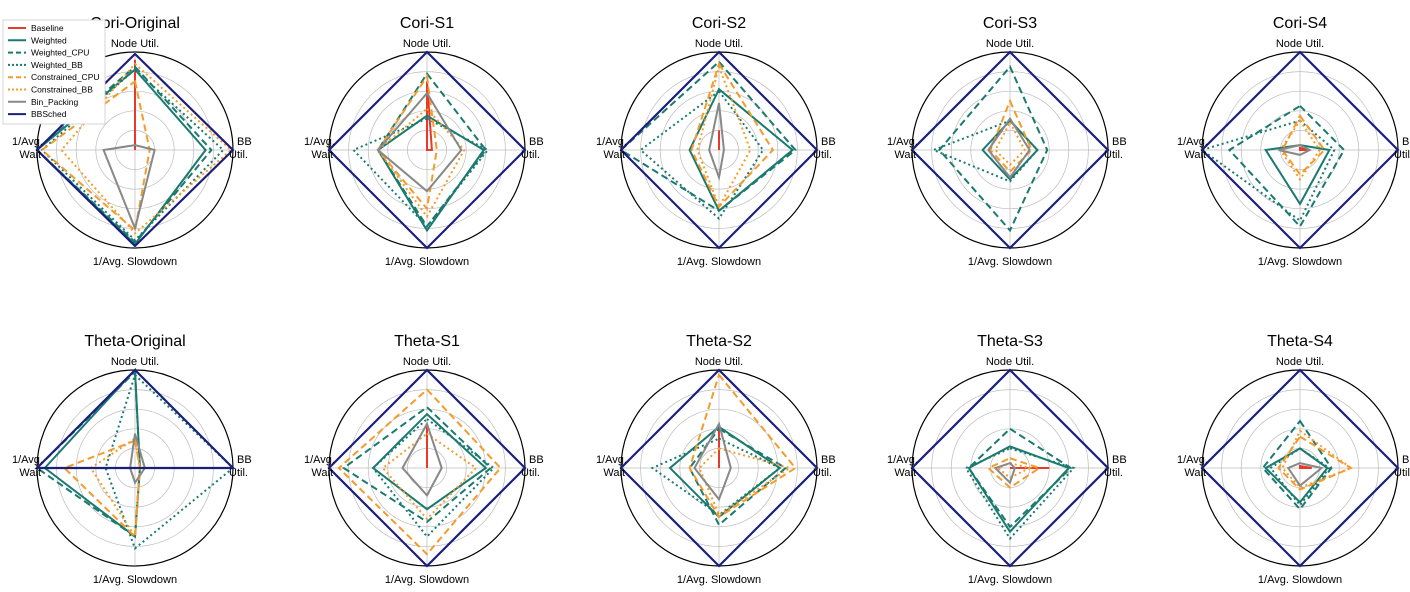  I want to click on legend-label: Bin_Packing, so click(55, 102).